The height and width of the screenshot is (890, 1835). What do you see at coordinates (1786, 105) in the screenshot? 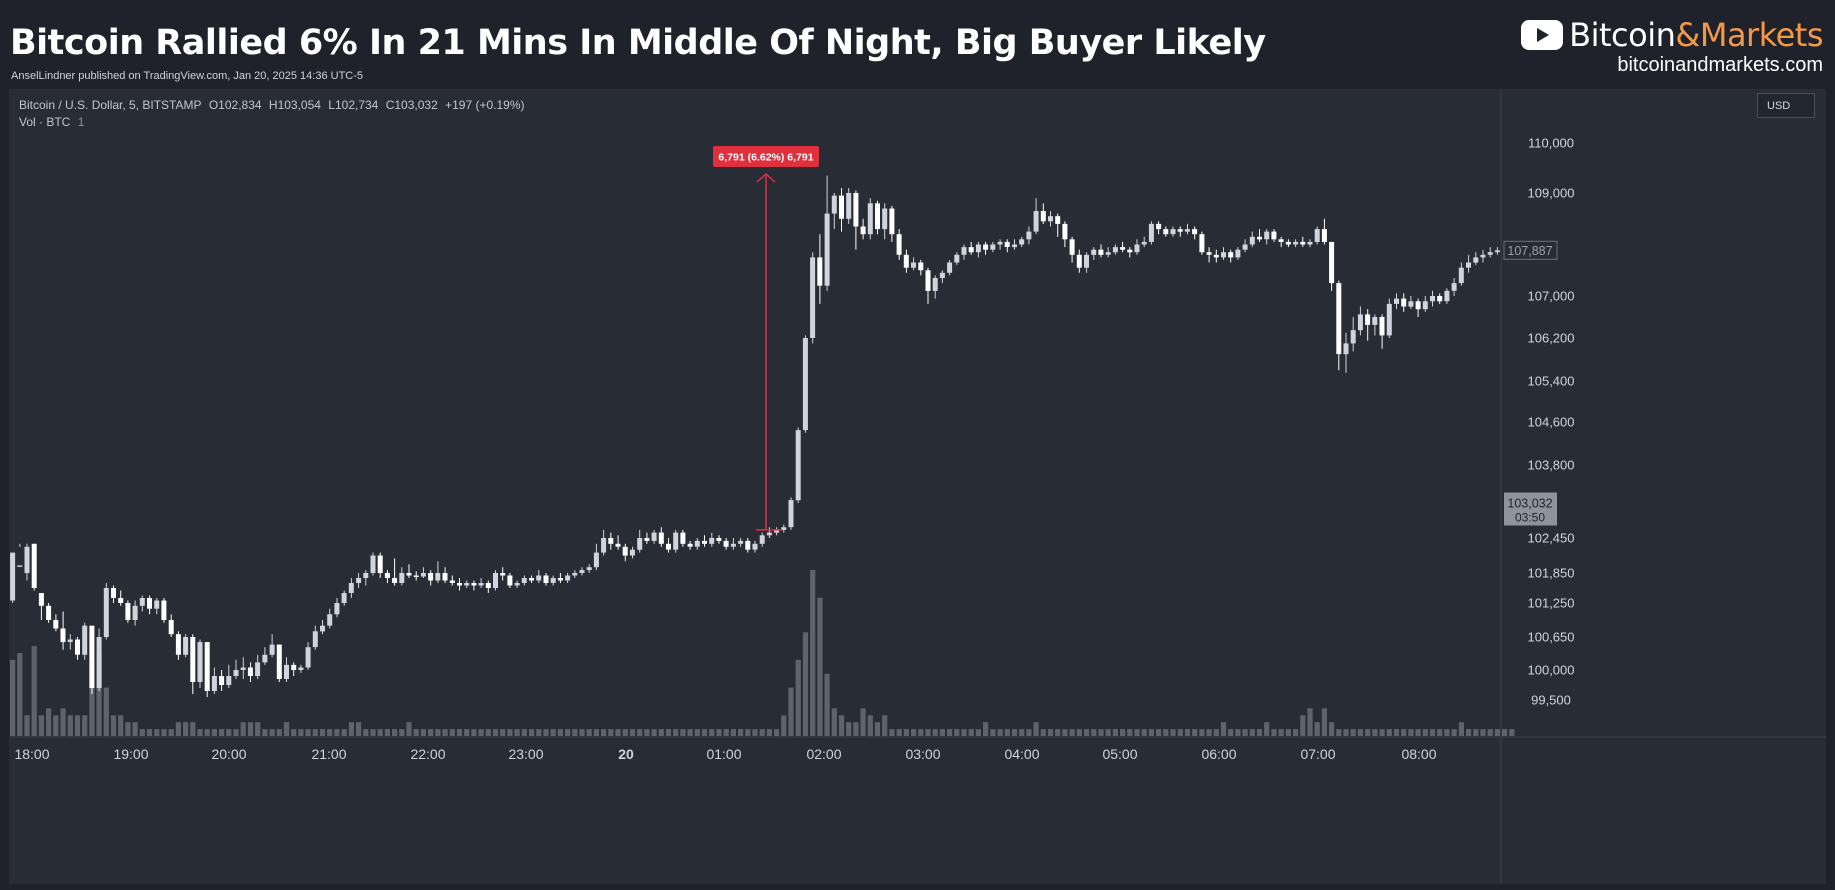
I see `currency-button: USD` at bounding box center [1786, 105].